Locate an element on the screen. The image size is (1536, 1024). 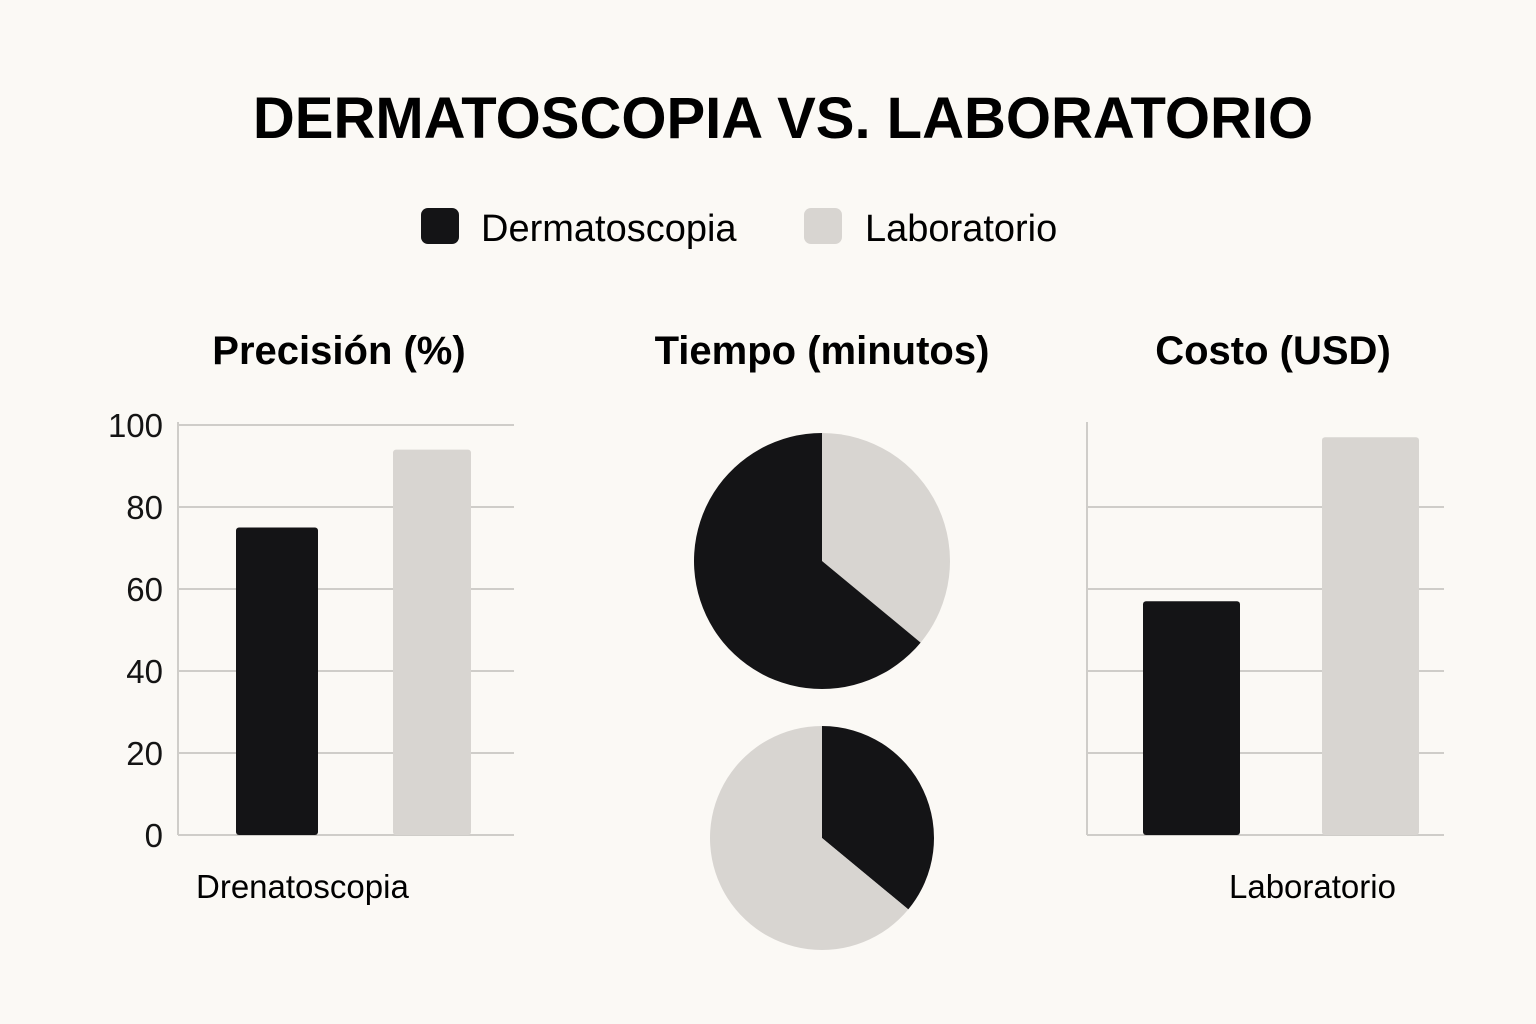
precision-y-axis: 0 20 40 60 80 100 is located at coordinates (135, 630).